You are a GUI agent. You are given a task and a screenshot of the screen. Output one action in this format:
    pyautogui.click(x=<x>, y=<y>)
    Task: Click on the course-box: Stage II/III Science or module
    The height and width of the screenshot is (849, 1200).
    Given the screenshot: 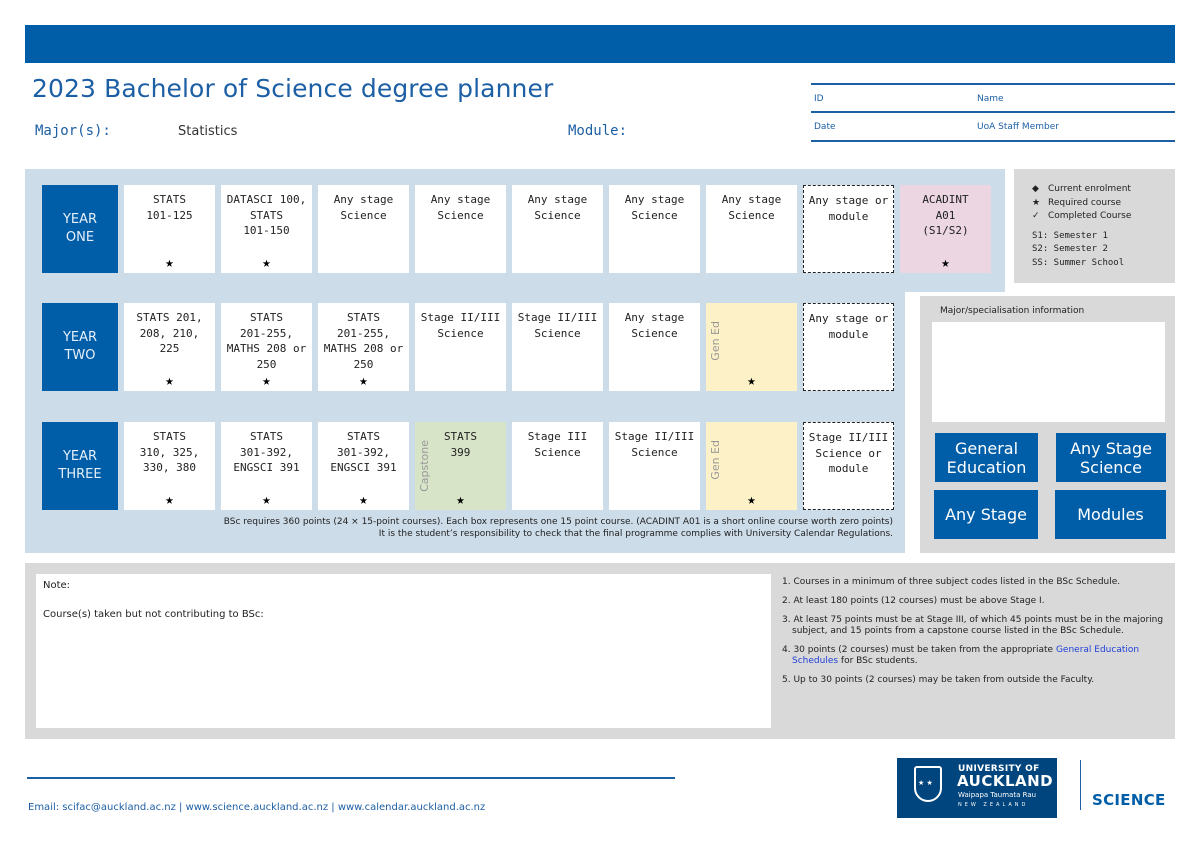 What is the action you would take?
    pyautogui.click(x=848, y=466)
    